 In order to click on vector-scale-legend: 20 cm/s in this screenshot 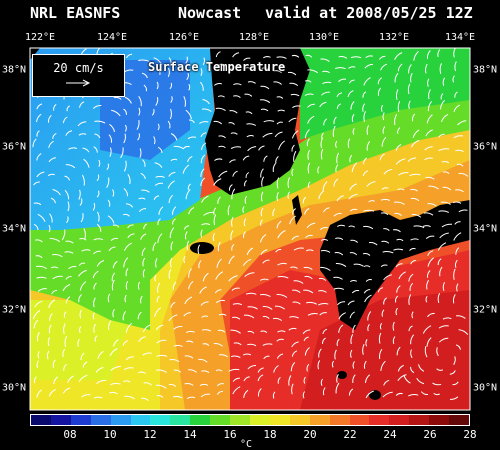, I will do `click(78, 75)`.